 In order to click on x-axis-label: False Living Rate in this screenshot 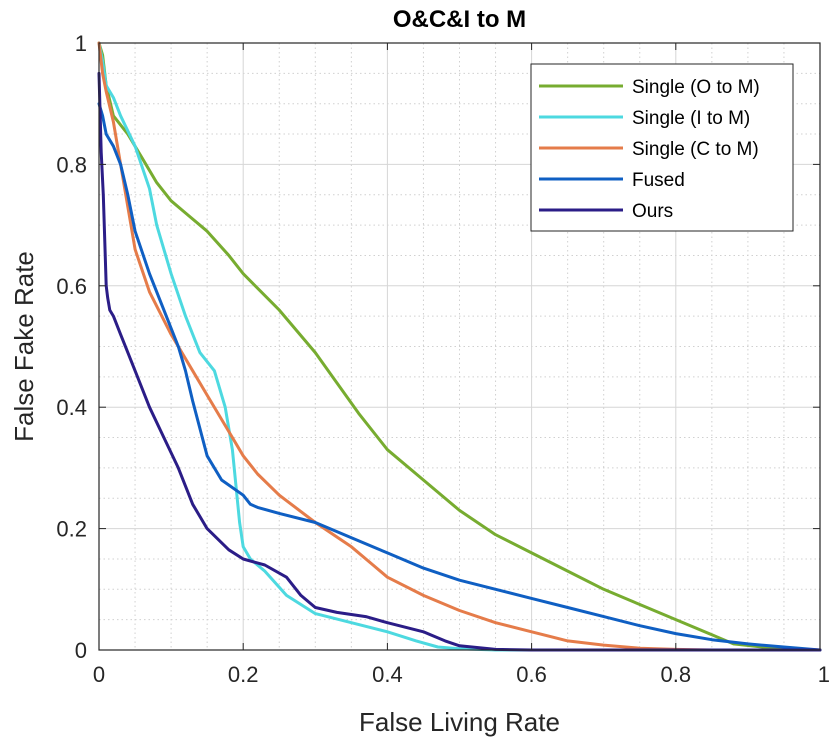, I will do `click(459, 722)`.